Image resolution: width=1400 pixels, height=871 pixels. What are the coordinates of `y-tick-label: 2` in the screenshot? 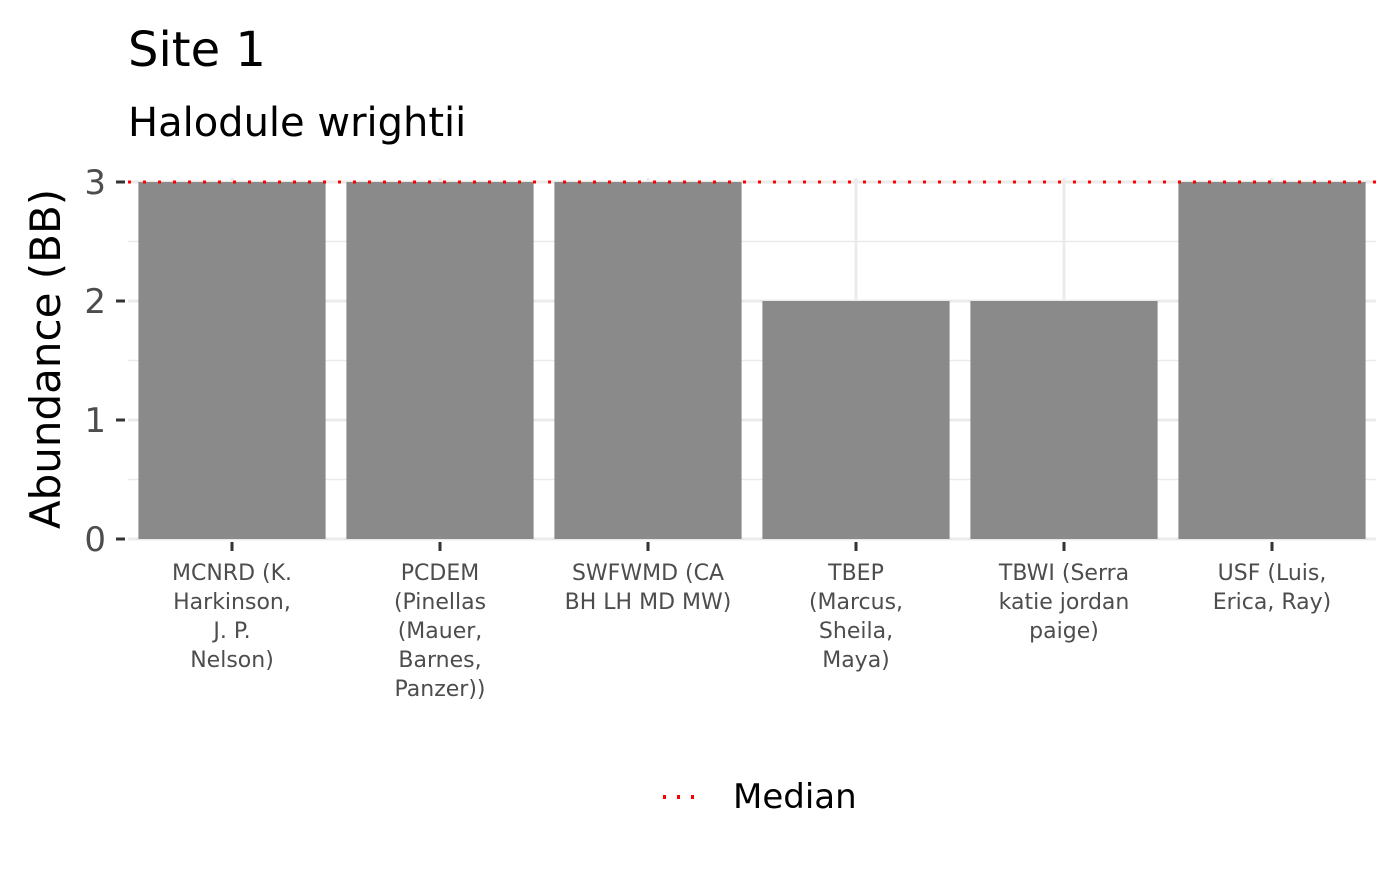 It's located at (95, 302).